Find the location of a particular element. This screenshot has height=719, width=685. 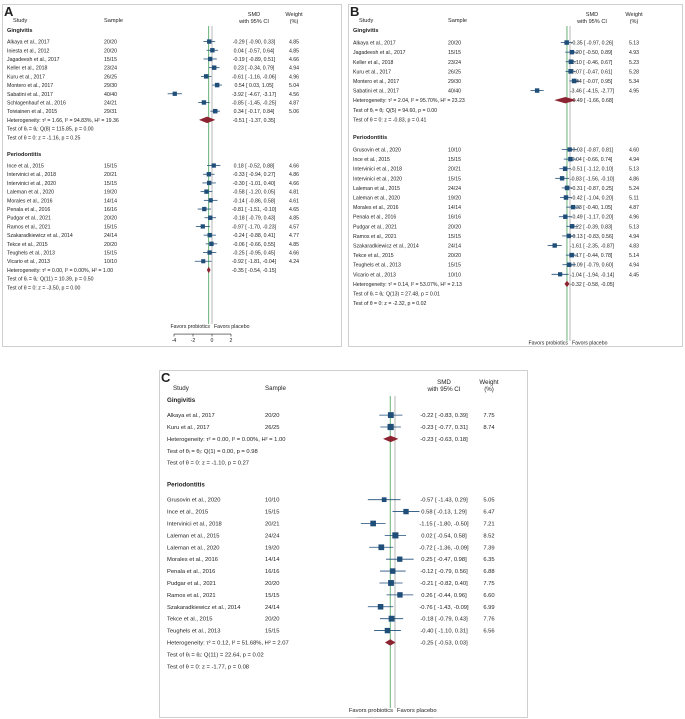

study-weight: 5.14 is located at coordinates (634, 256).